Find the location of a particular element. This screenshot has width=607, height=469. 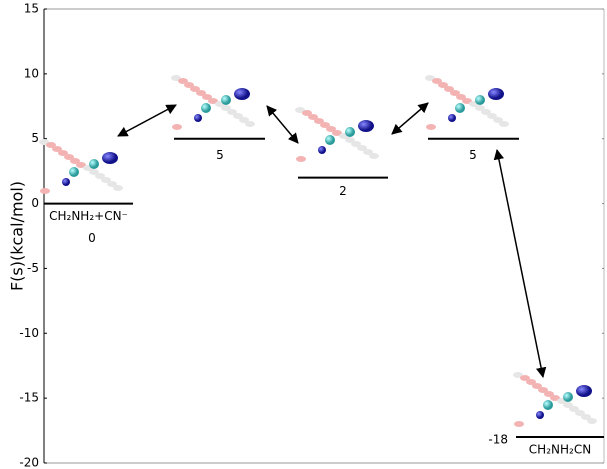

state-label: CH₂NH₂CN is located at coordinates (560, 450).